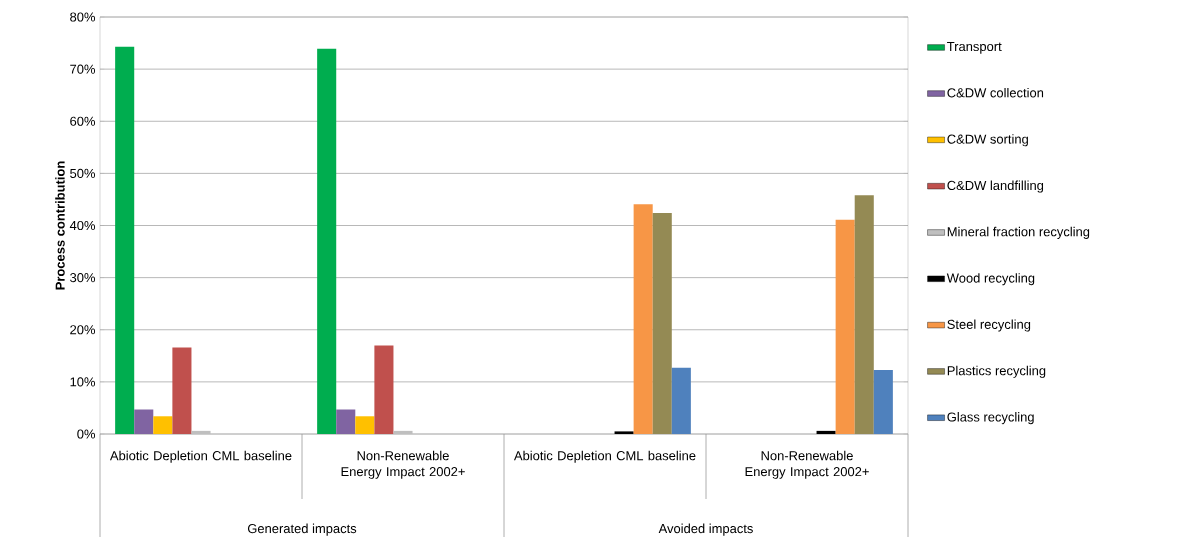  I want to click on legend-label: Transport, so click(974, 48).